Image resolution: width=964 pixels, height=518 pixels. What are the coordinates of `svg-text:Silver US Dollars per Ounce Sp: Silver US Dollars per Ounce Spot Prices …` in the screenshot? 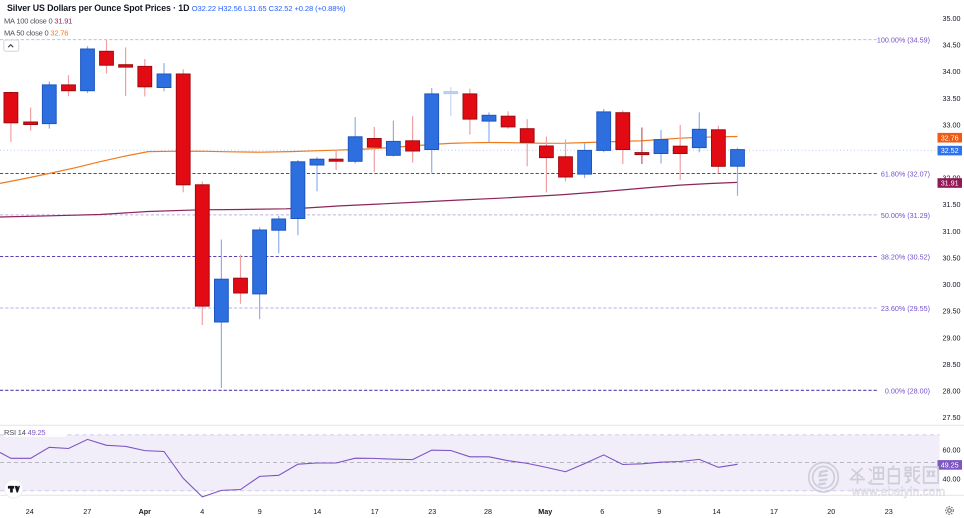 It's located at (176, 8).